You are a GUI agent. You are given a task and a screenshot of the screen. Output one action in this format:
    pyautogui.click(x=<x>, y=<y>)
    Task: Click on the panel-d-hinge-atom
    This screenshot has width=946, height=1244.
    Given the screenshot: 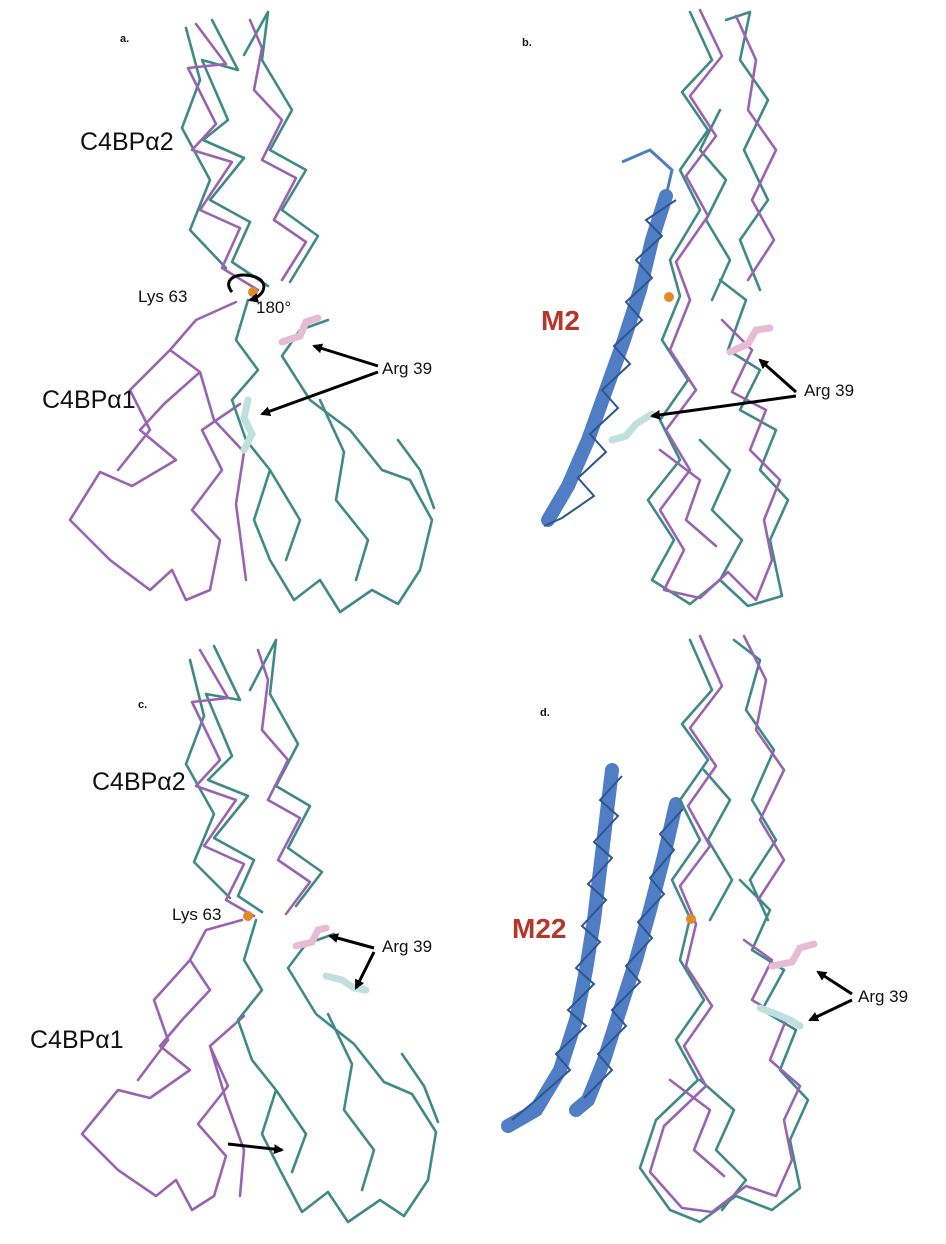 What is the action you would take?
    pyautogui.click(x=691, y=919)
    